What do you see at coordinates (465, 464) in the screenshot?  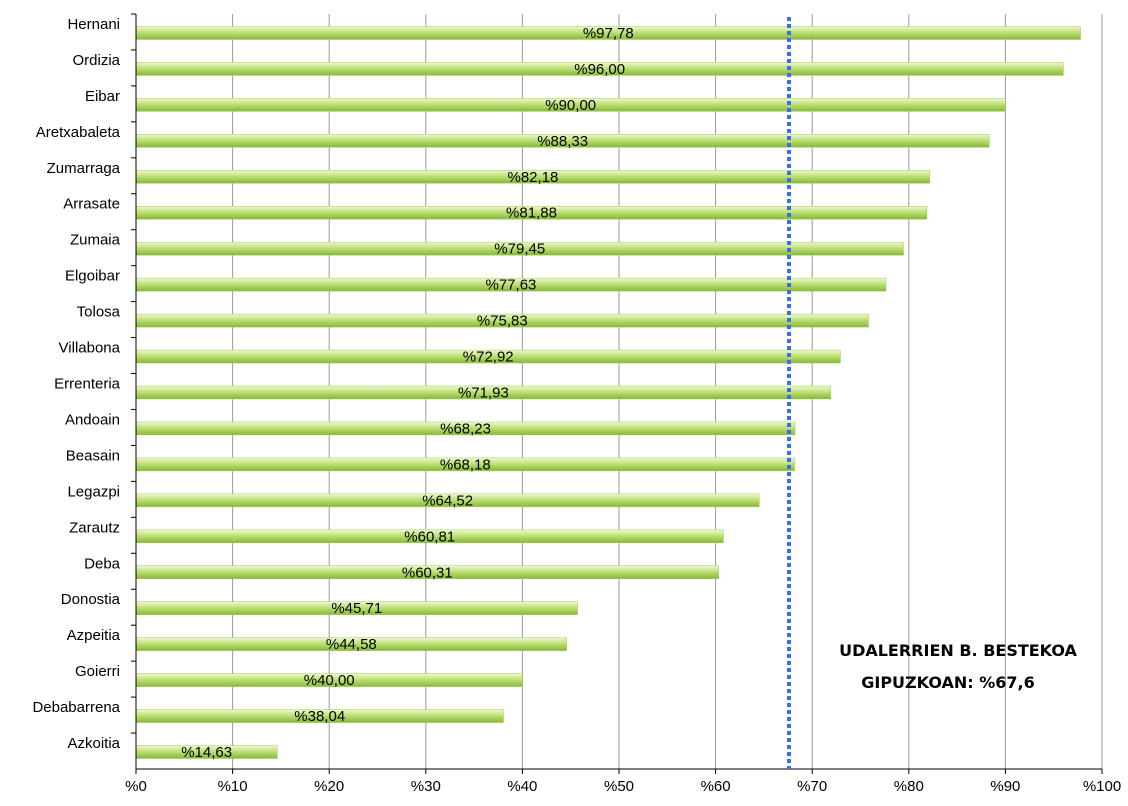 I see `data-label: %68,18` at bounding box center [465, 464].